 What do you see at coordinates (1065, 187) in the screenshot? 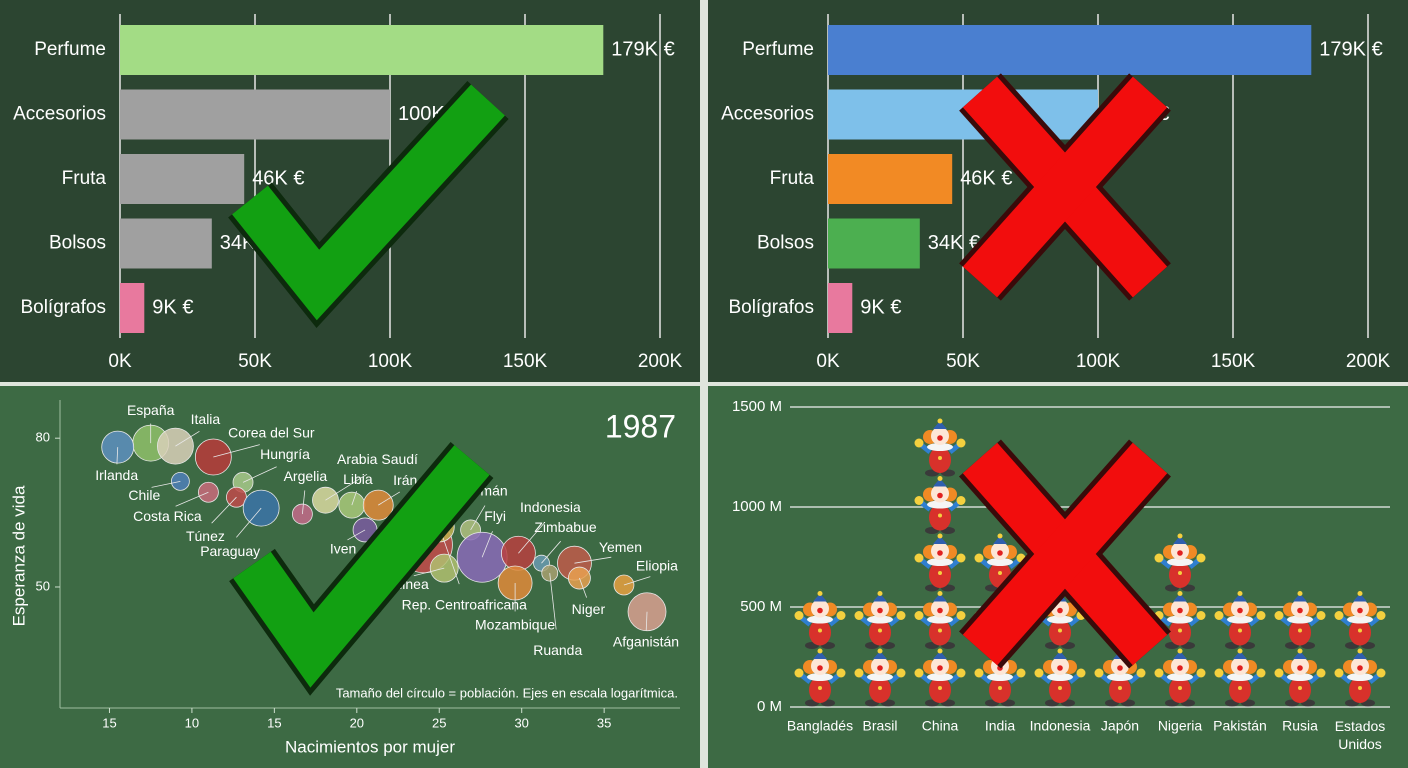
I see `cross-stroke` at bounding box center [1065, 187].